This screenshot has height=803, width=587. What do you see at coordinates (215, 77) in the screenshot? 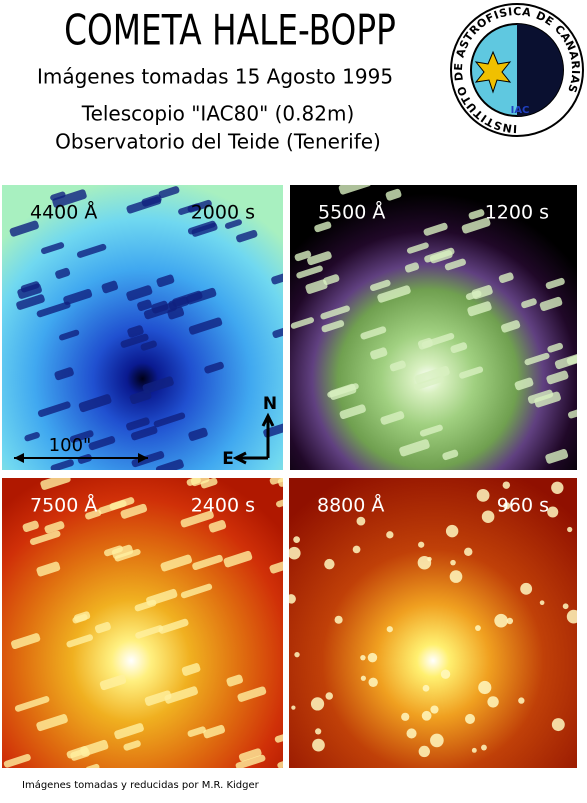
I see `subtitle: Imágenes tomadas 15 Agosto 1995` at bounding box center [215, 77].